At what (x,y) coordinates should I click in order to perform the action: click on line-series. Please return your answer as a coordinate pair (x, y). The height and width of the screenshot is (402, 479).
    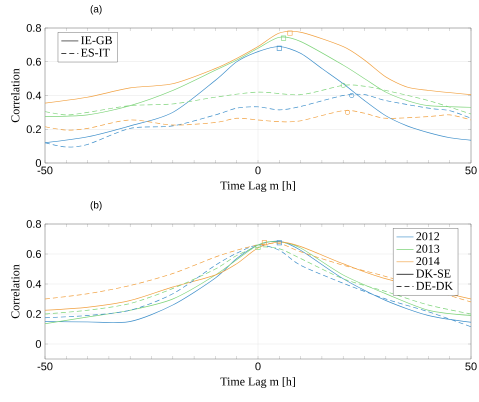
    Looking at the image, I should click on (258, 120).